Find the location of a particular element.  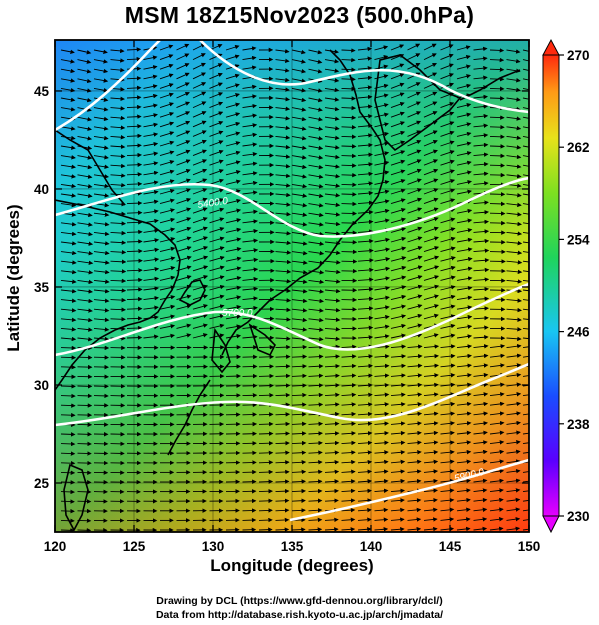

map-title: MSM 18Z15Nov2023 (500.0hPa) is located at coordinates (299, 15).